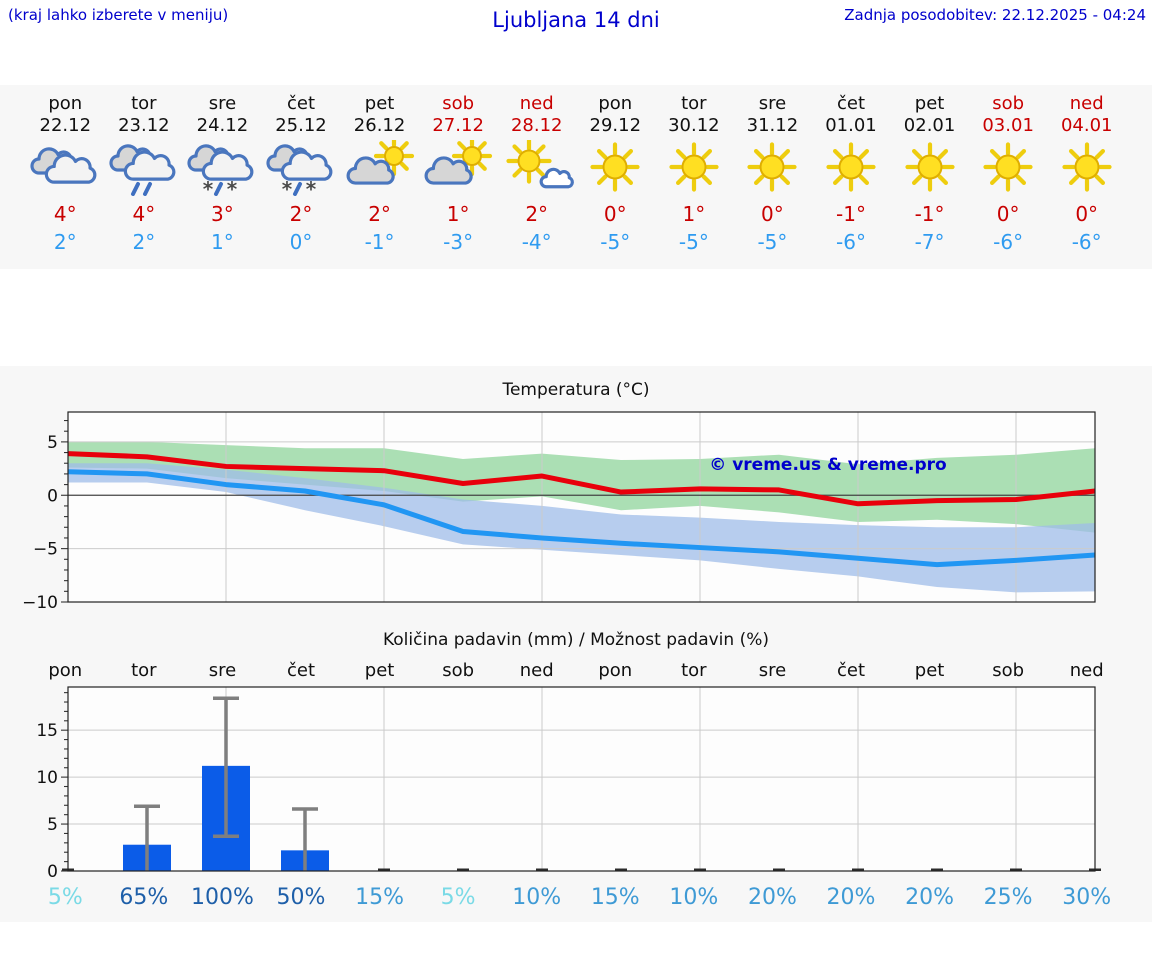 This screenshot has height=975, width=1152. Describe the element at coordinates (576, 390) in the screenshot. I see `temperature-chart-title: Temperatura (°C)` at that location.